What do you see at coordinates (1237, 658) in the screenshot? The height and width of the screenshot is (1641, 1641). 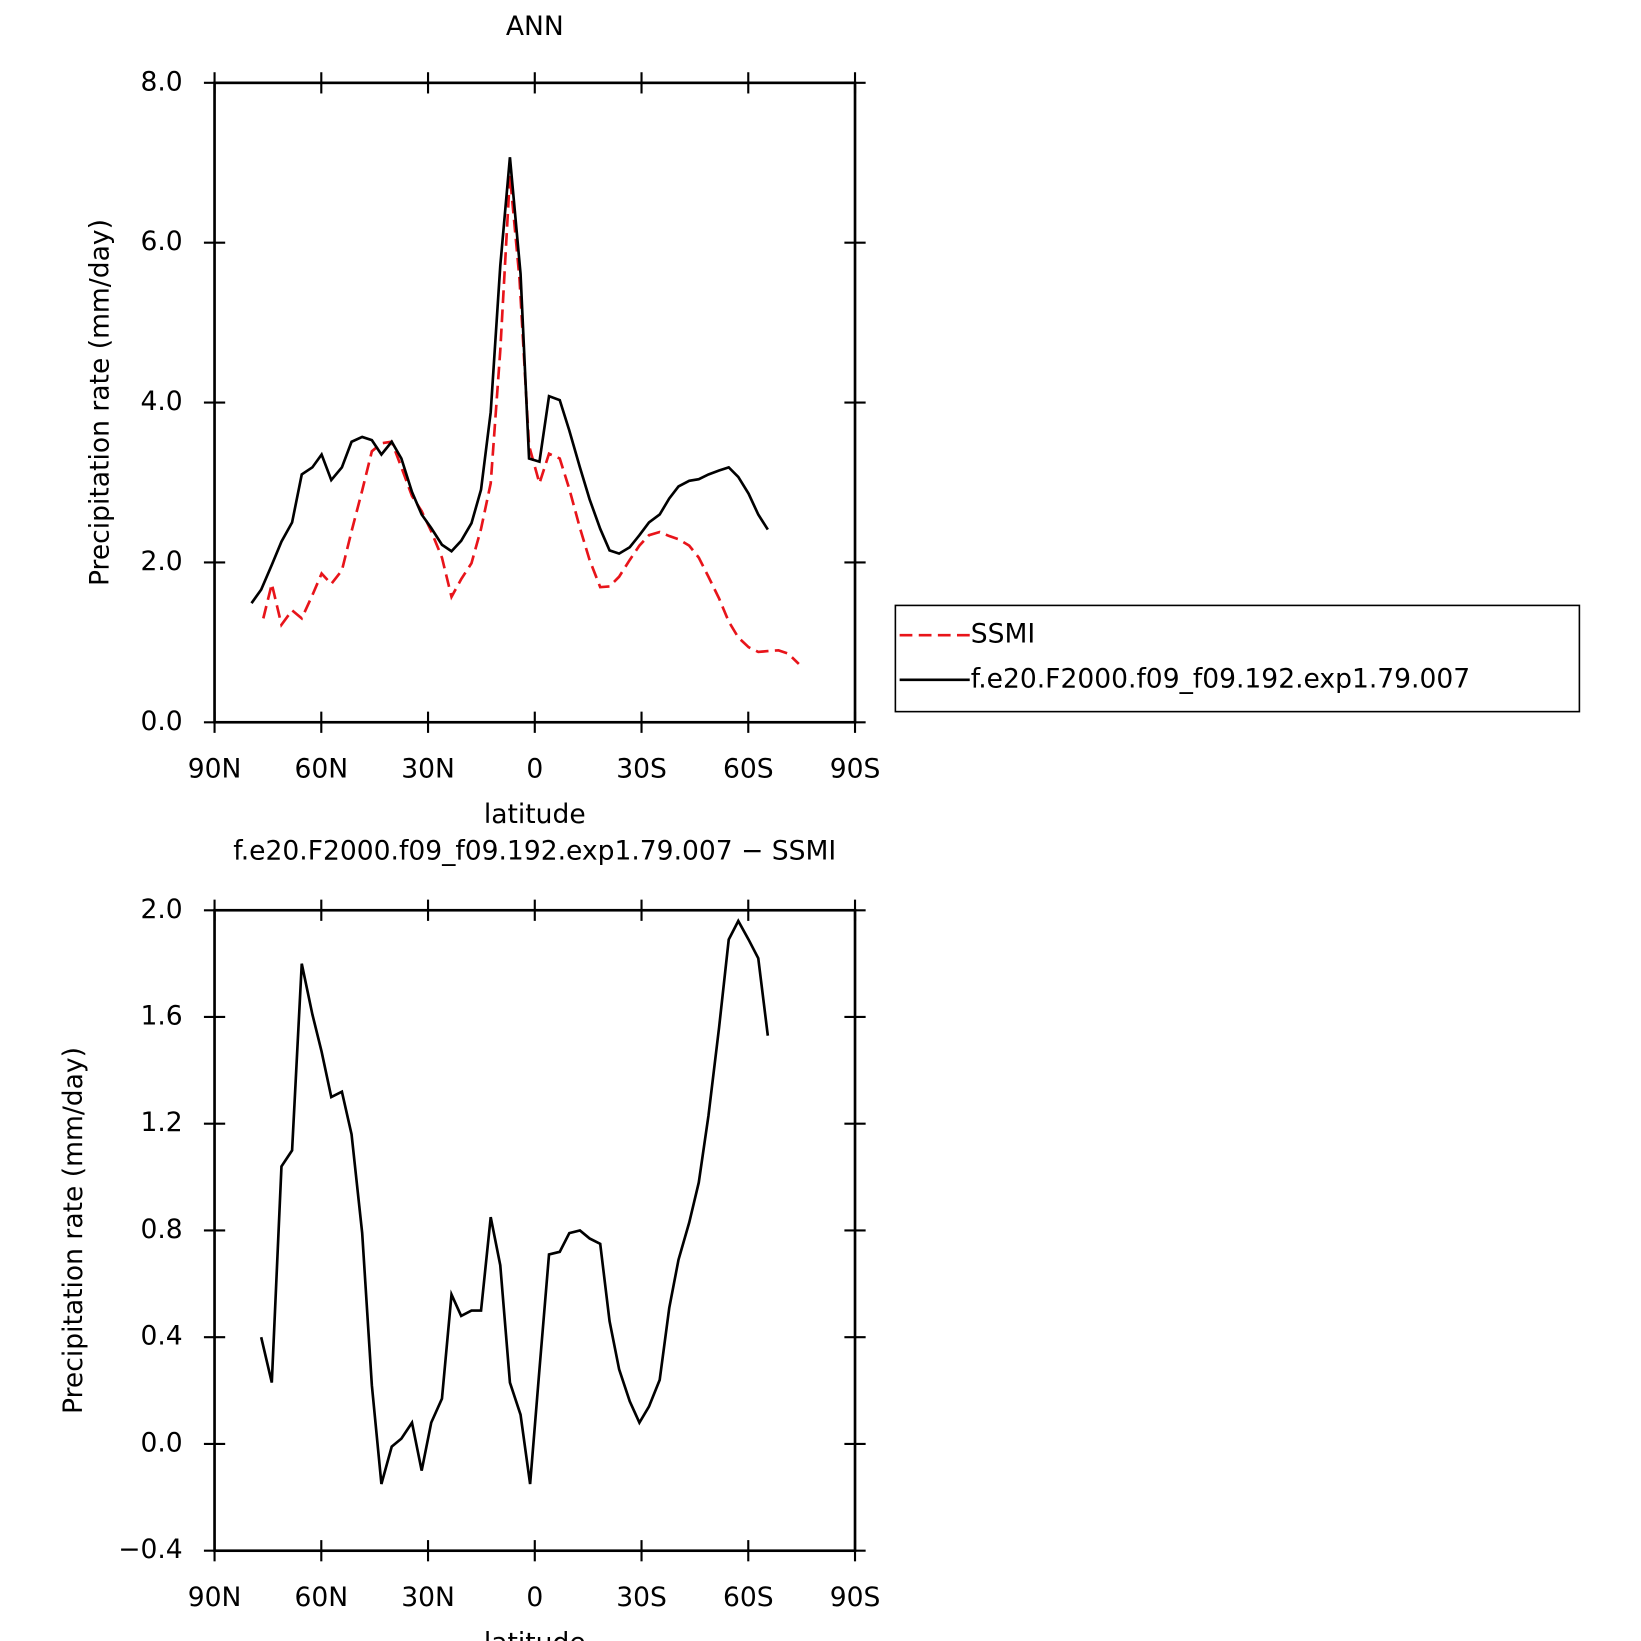 I see `legend-box` at bounding box center [1237, 658].